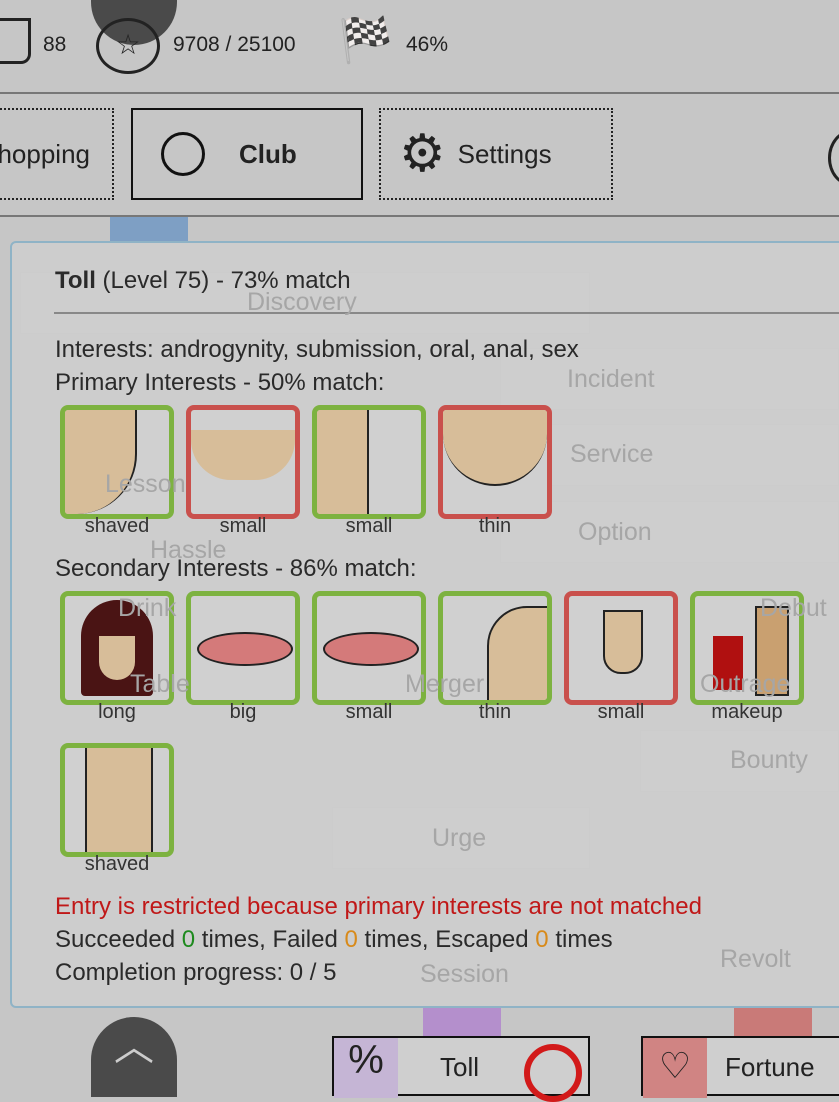 The width and height of the screenshot is (839, 1102). I want to click on stat-label: Succeeded, so click(118, 939).